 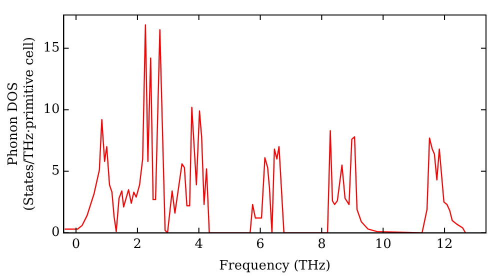 What do you see at coordinates (51, 110) in the screenshot?
I see `y-tick-label: 10` at bounding box center [51, 110].